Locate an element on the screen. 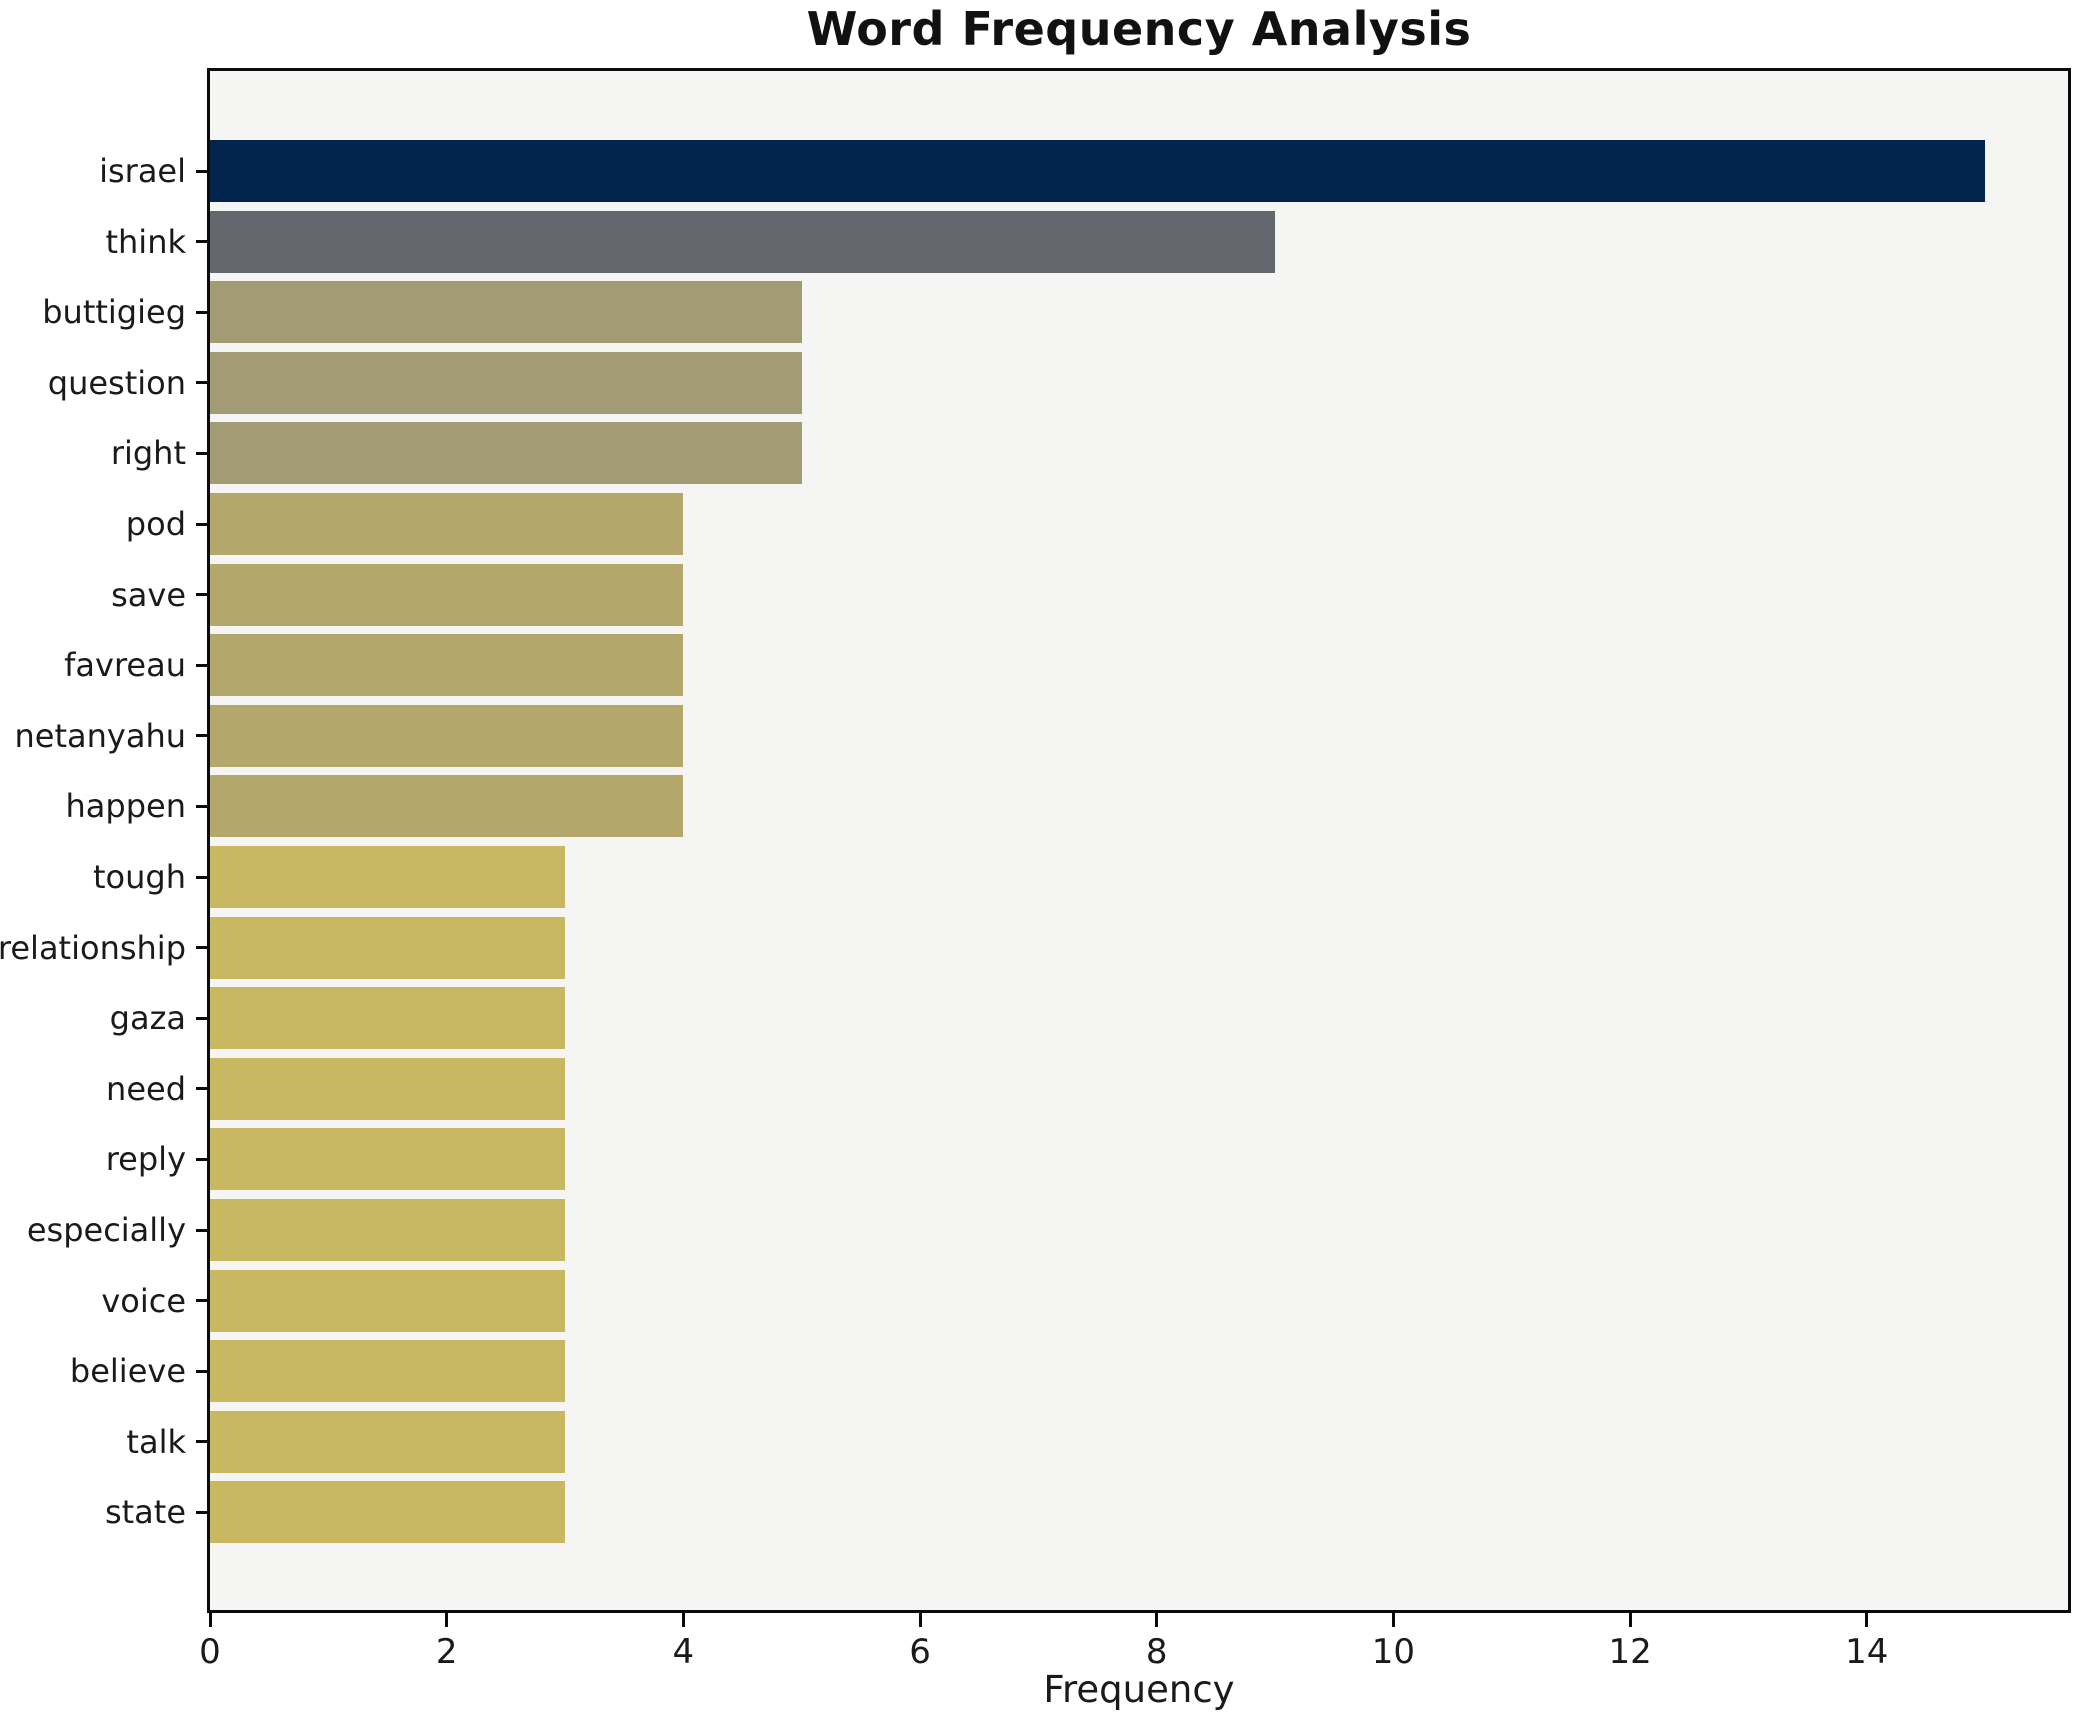  y-tick-label-buttigieg: buttigieg is located at coordinates (114, 312).